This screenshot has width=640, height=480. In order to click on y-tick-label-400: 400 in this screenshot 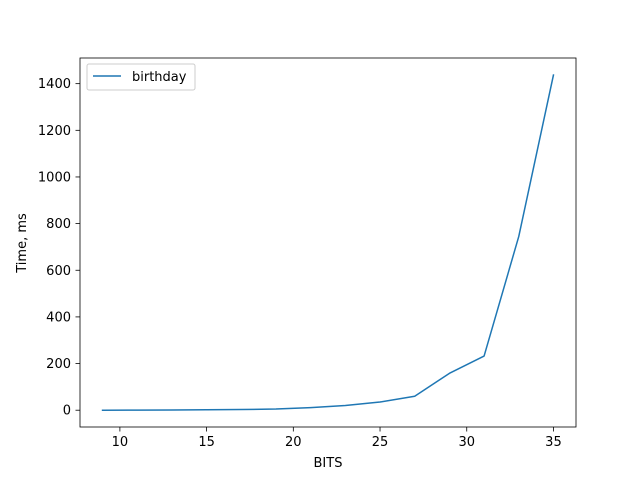, I will do `click(58, 317)`.